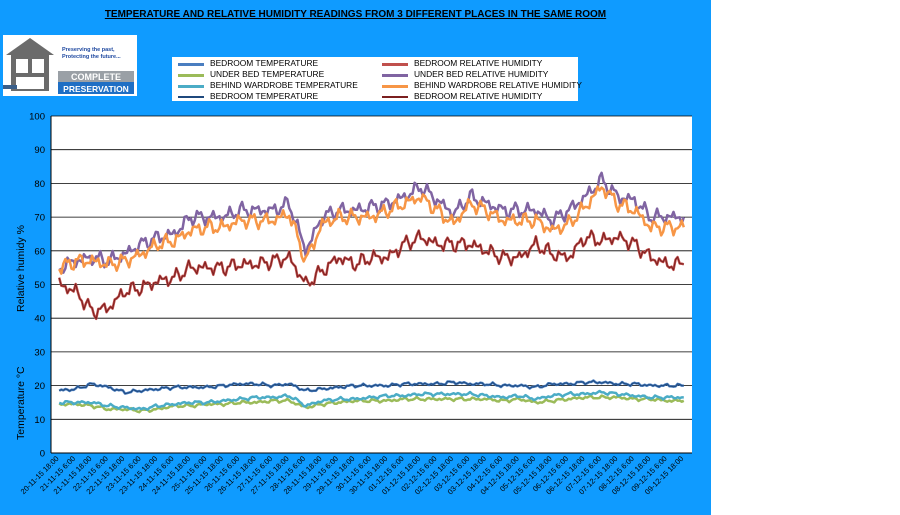 Image resolution: width=900 pixels, height=515 pixels. What do you see at coordinates (21, 403) in the screenshot?
I see `y-axis-label-temp: Temperature °C` at bounding box center [21, 403].